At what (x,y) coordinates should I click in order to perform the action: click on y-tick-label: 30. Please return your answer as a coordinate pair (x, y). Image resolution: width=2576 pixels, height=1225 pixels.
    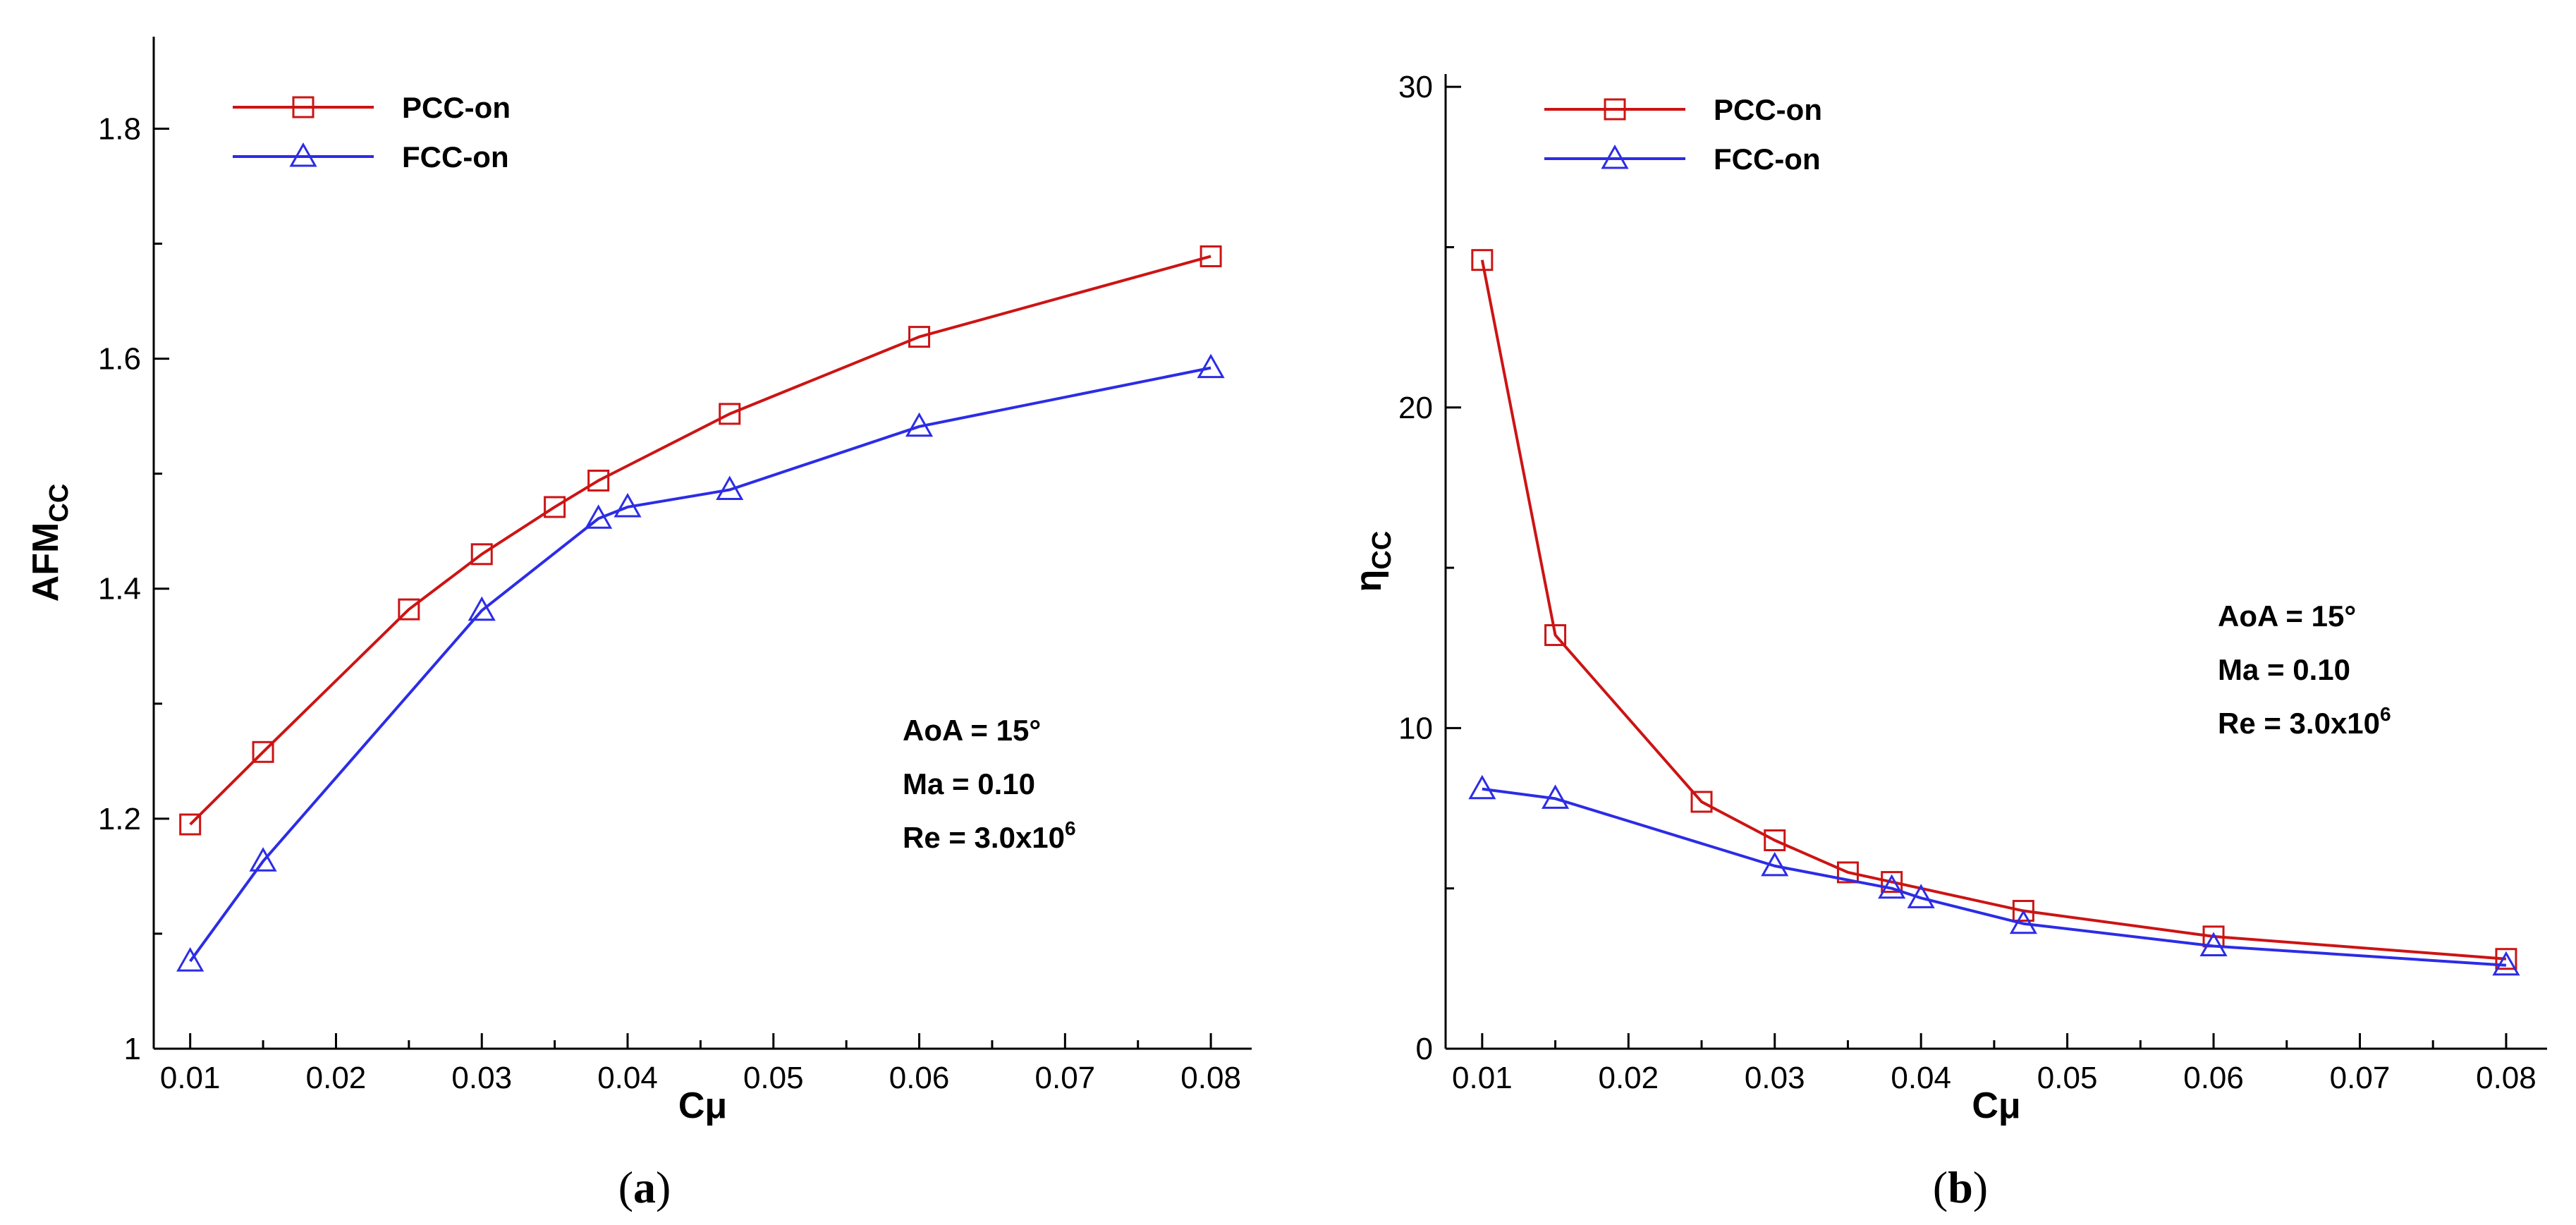
    Looking at the image, I should click on (1415, 87).